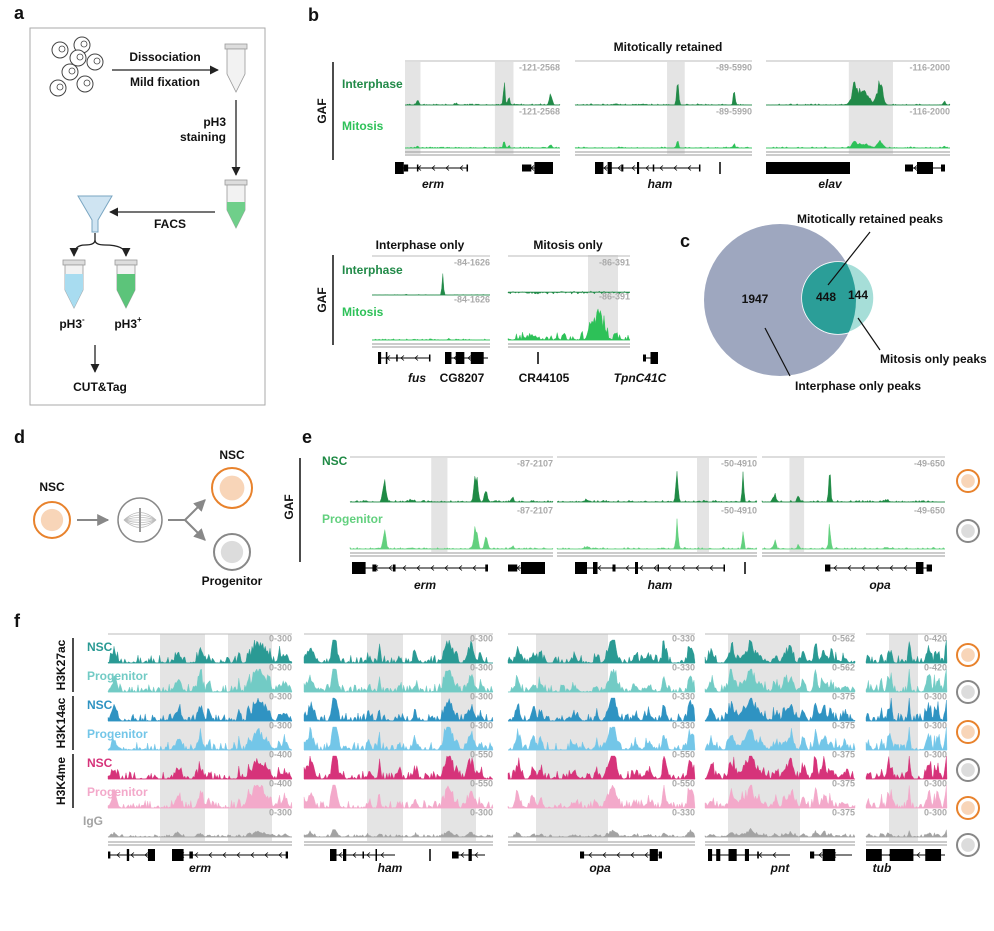 The image size is (994, 931). Describe the element at coordinates (683, 667) in the screenshot. I see `range-label: 0-330` at that location.